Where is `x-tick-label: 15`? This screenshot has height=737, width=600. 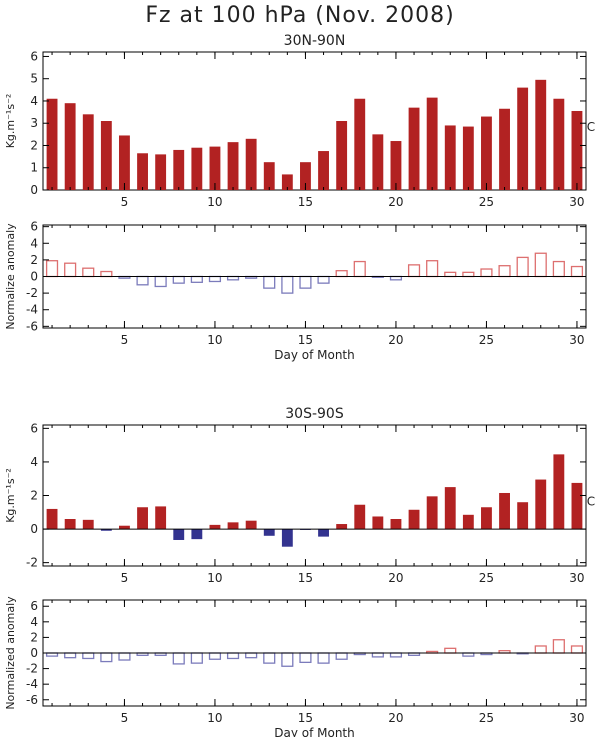
x-tick-label: 15 is located at coordinates (305, 202).